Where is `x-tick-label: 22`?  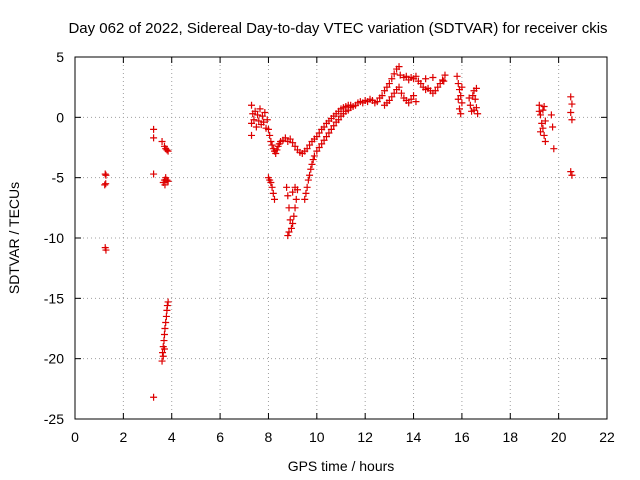 x-tick-label: 22 is located at coordinates (607, 437).